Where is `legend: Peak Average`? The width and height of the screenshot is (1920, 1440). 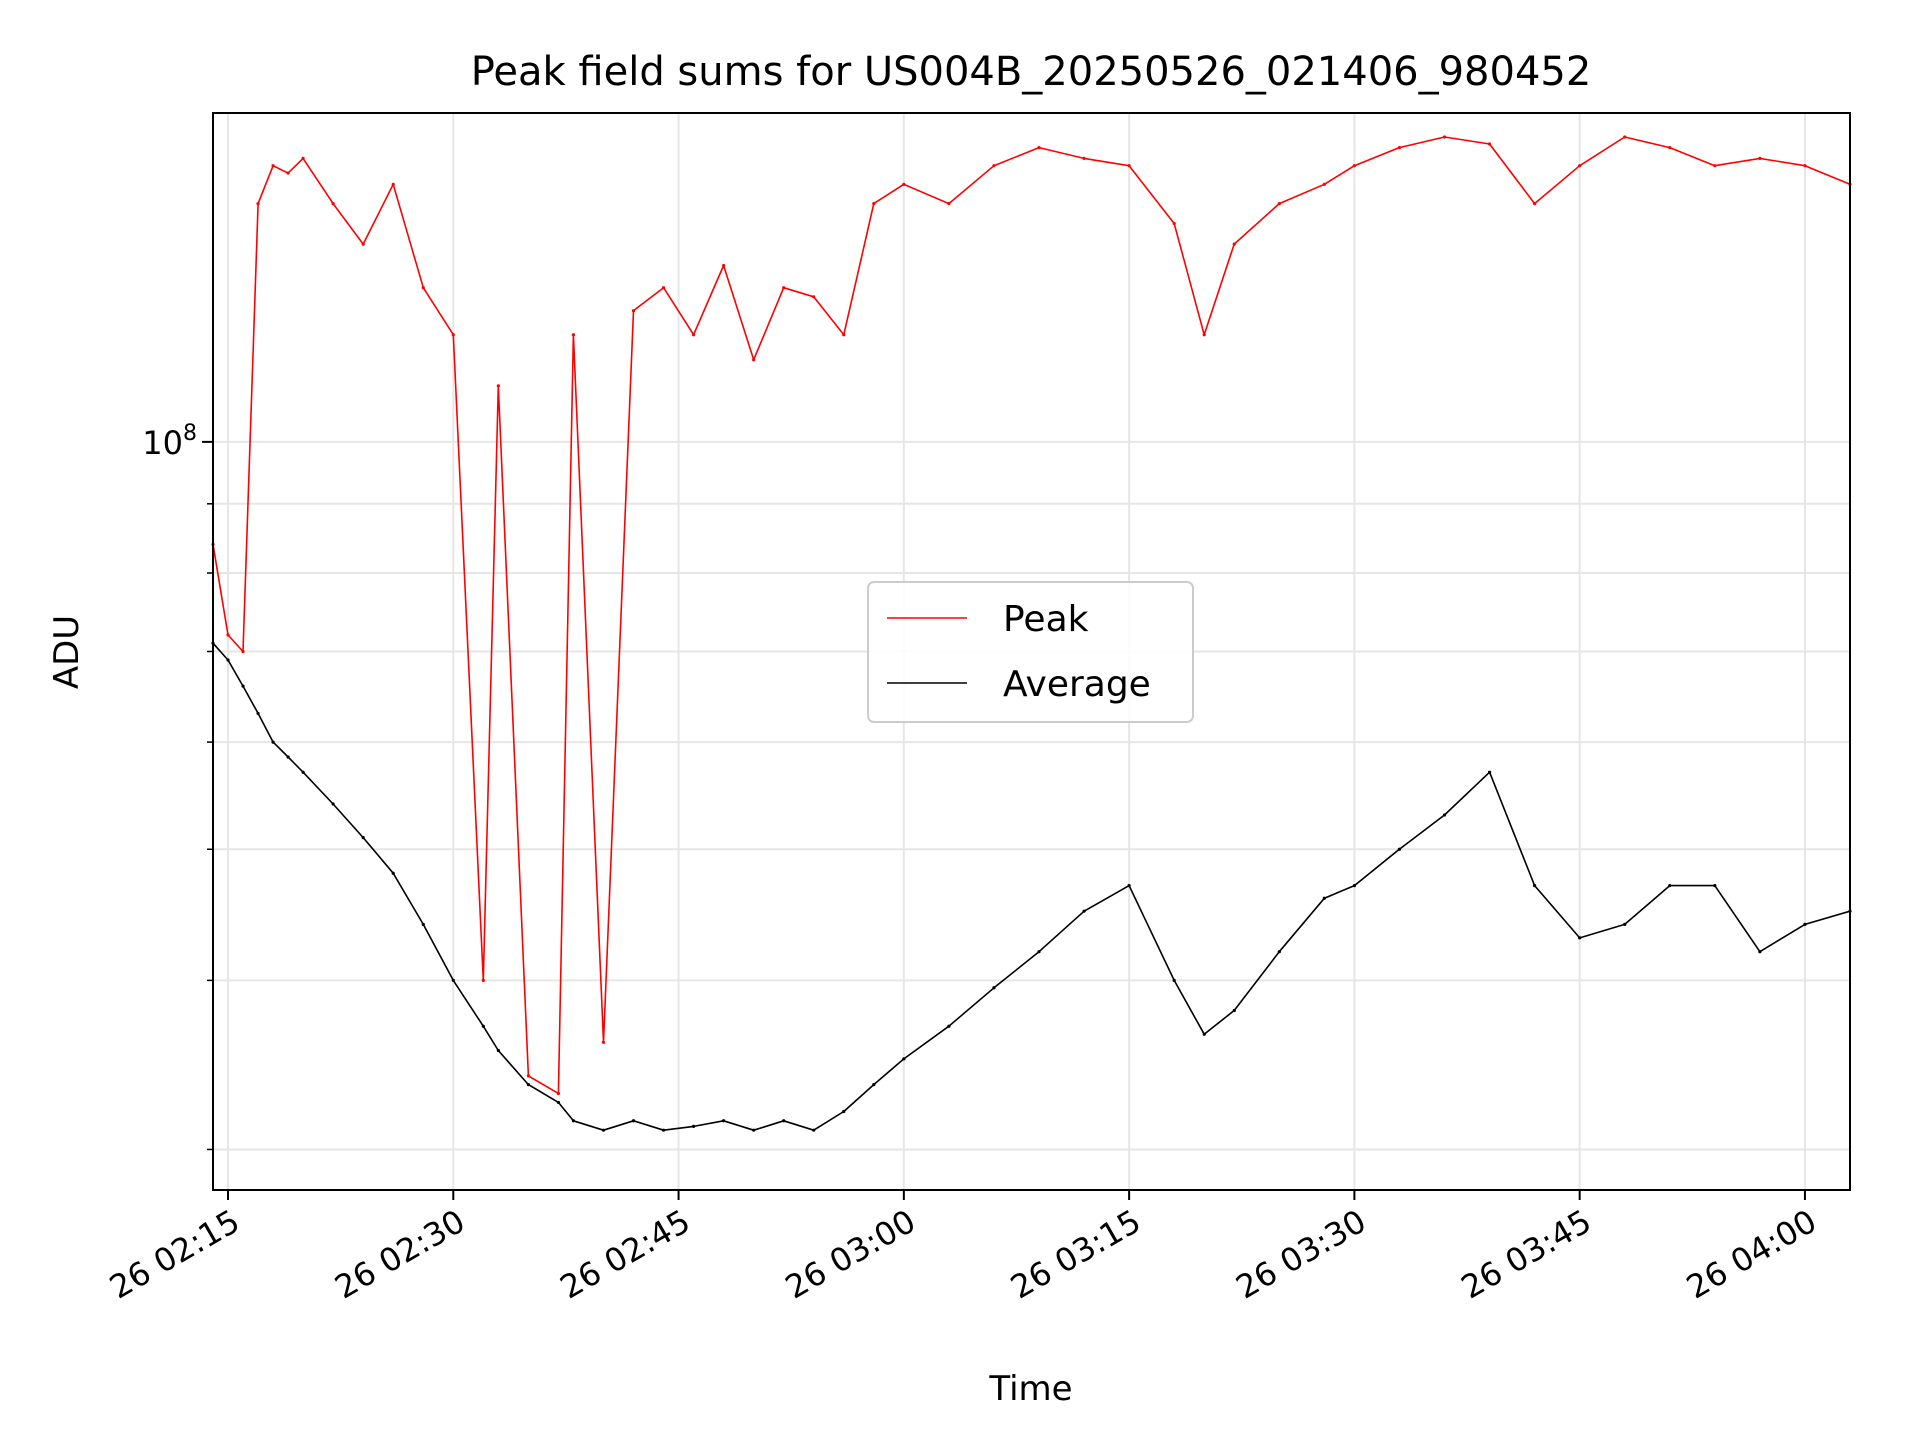 legend: Peak Average is located at coordinates (1030, 652).